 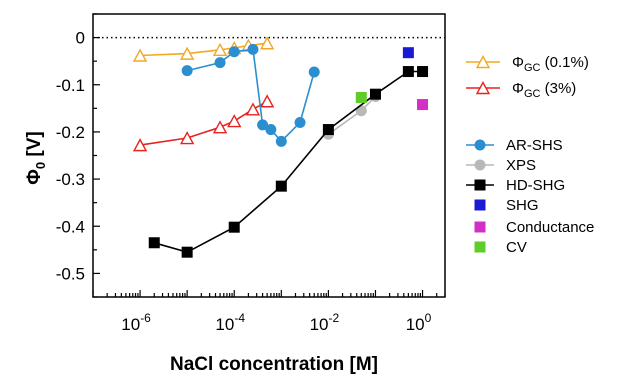 I want to click on legend-entry: AR-SHS, so click(x=514, y=145).